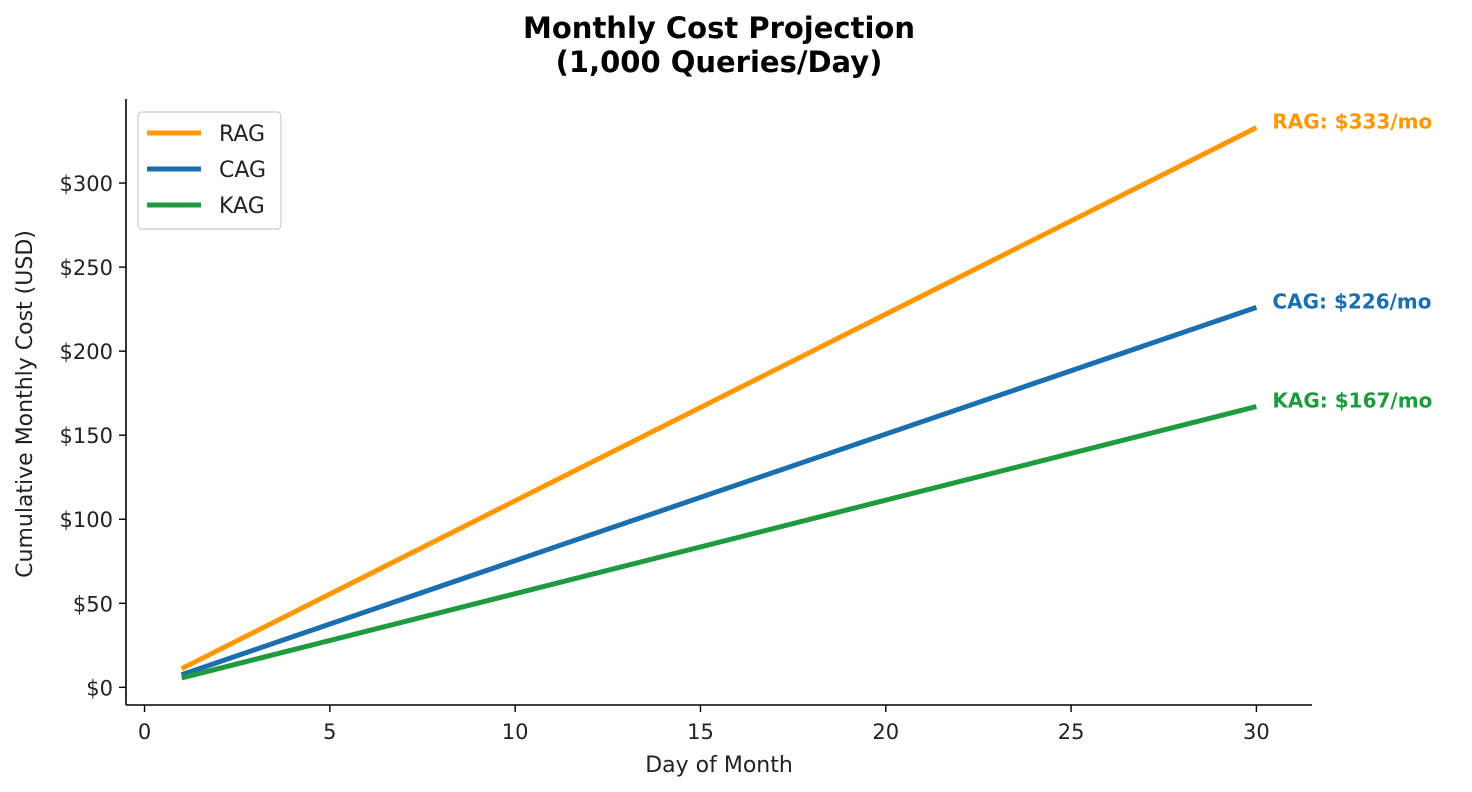 The height and width of the screenshot is (792, 1472). What do you see at coordinates (515, 732) in the screenshot?
I see `x-tick-label: 10` at bounding box center [515, 732].